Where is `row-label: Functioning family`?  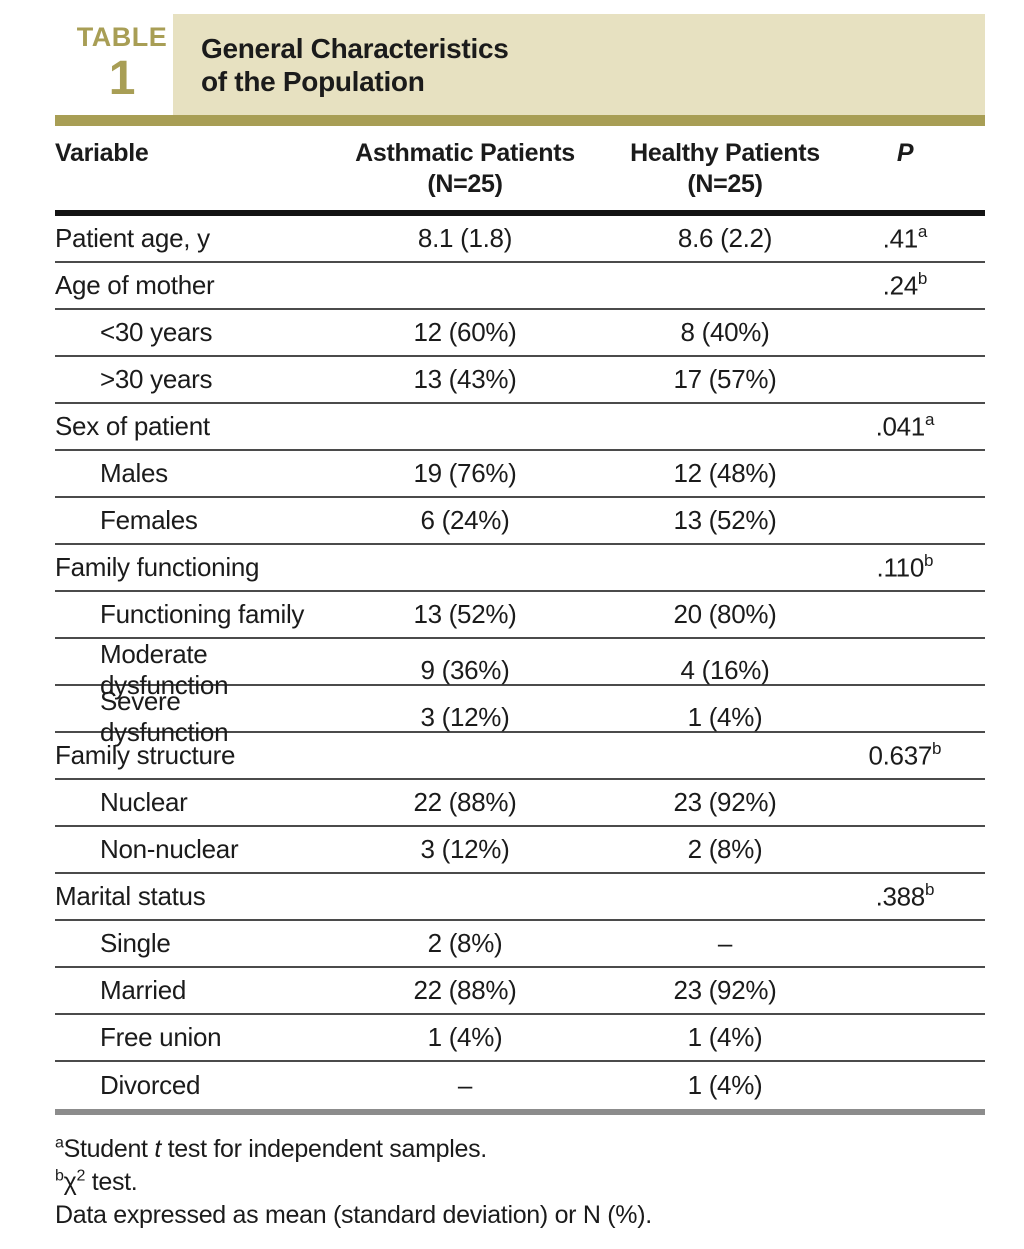 row-label: Functioning family is located at coordinates (202, 614).